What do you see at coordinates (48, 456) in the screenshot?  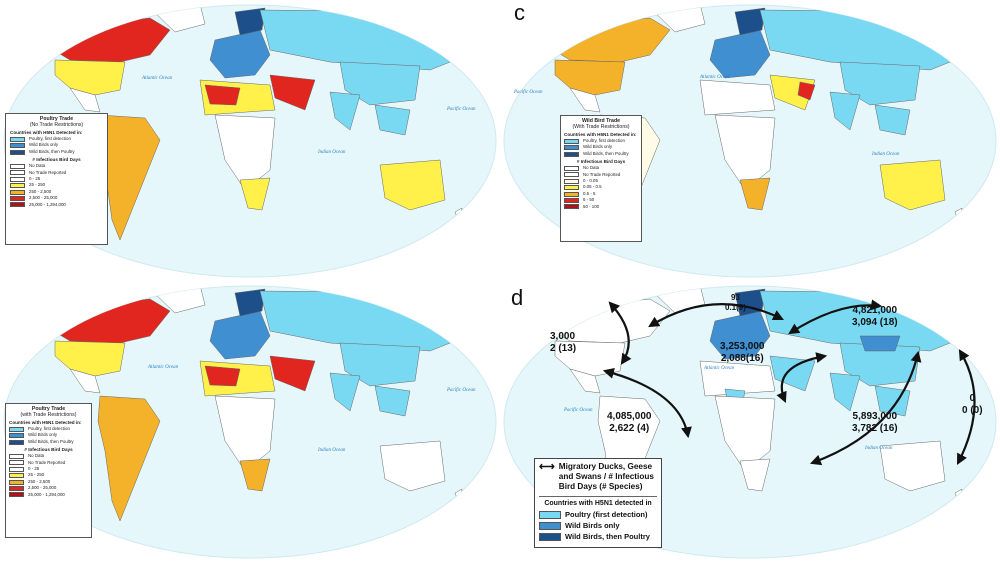 I see `legend-b-days-0: No Data` at bounding box center [48, 456].